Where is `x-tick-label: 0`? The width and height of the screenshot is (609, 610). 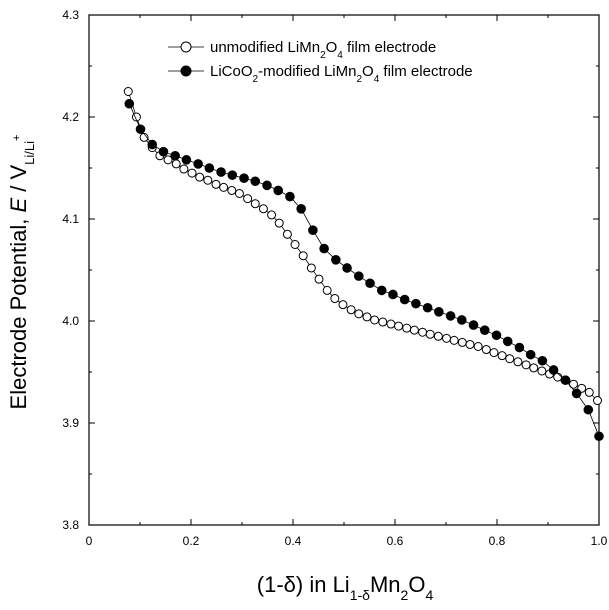
x-tick-label: 0 is located at coordinates (89, 541).